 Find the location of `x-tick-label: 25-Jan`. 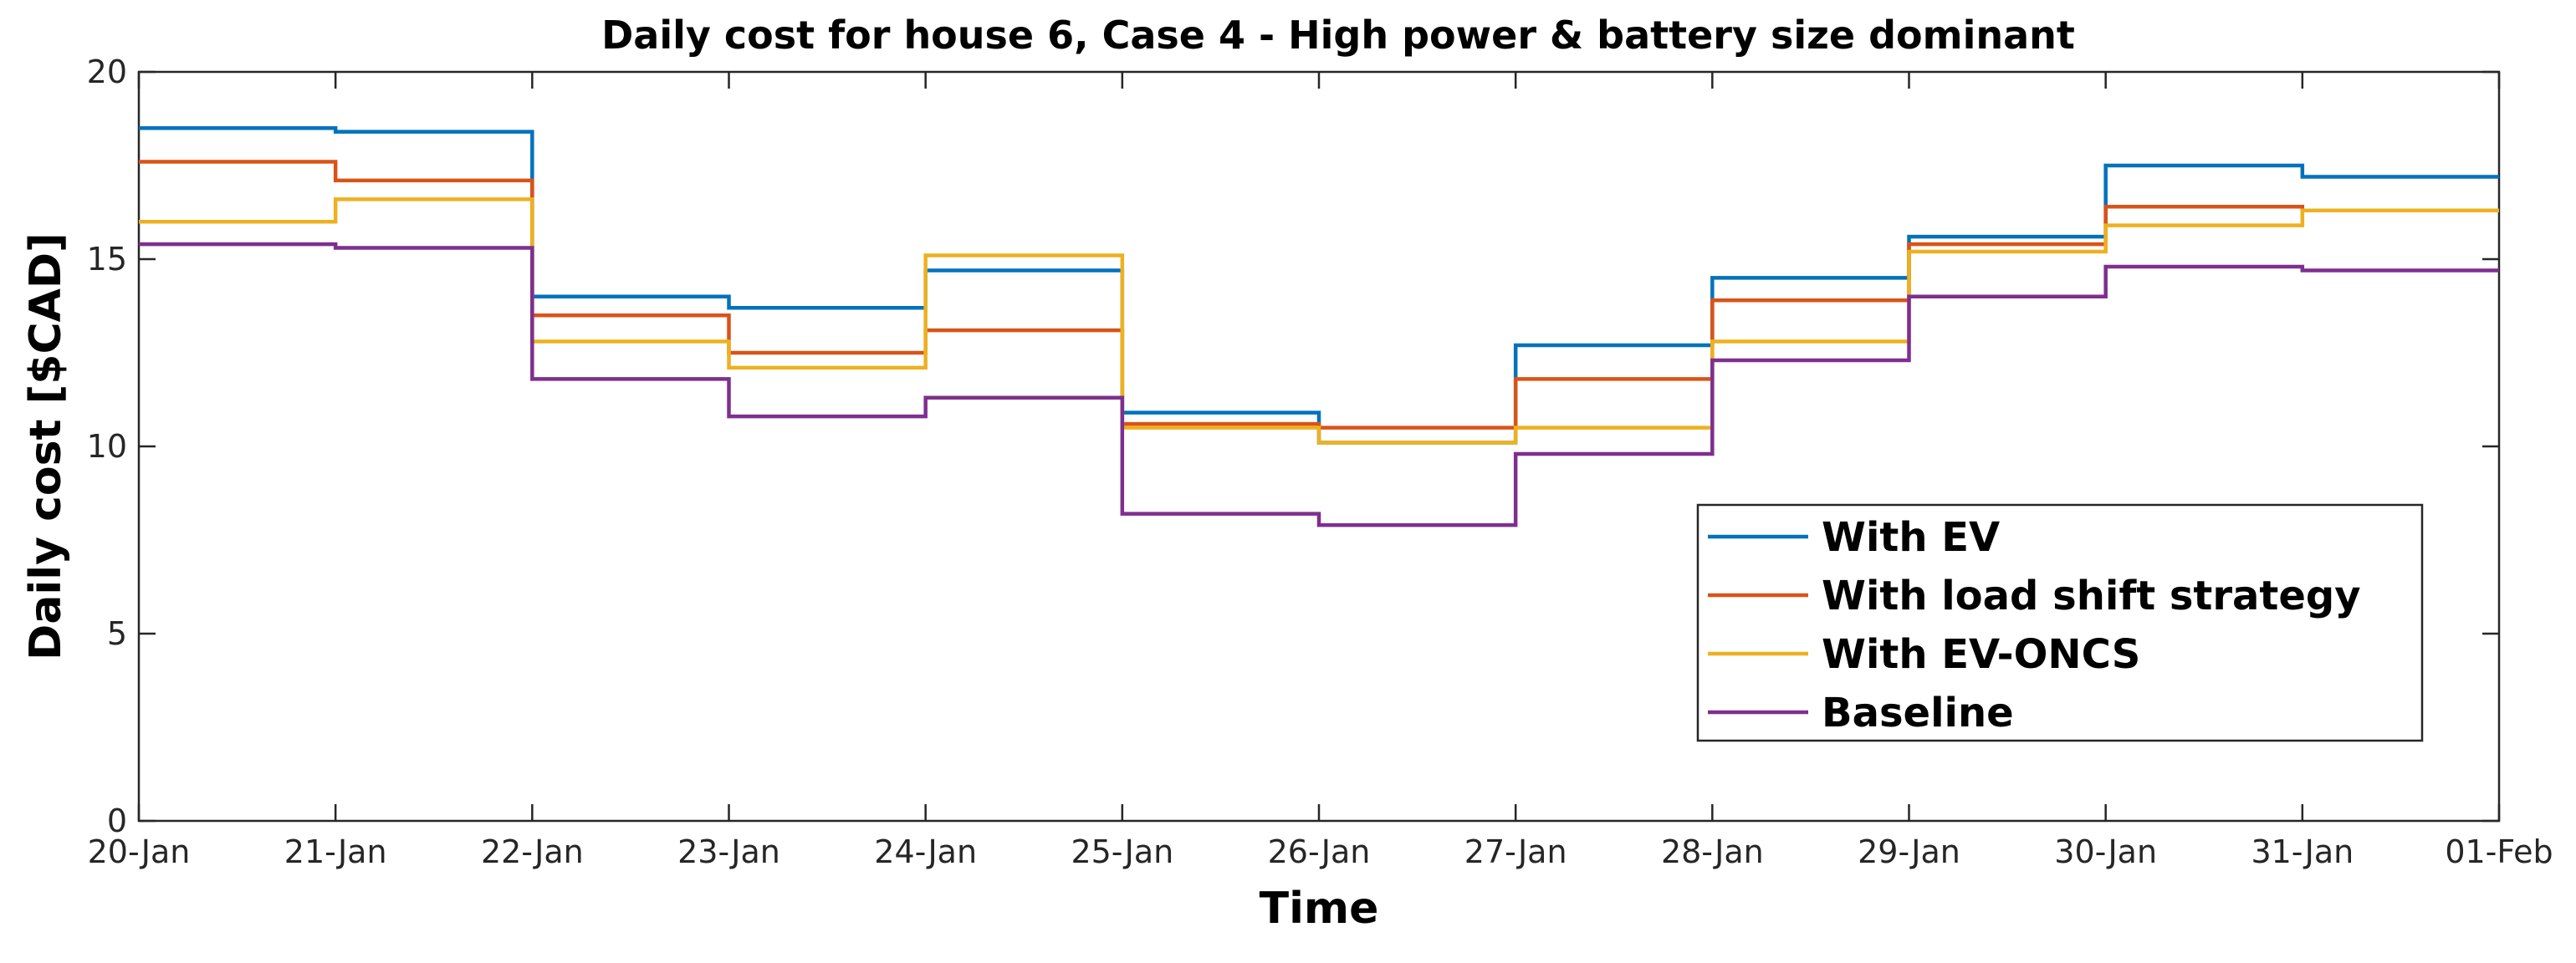

x-tick-label: 25-Jan is located at coordinates (1122, 851).